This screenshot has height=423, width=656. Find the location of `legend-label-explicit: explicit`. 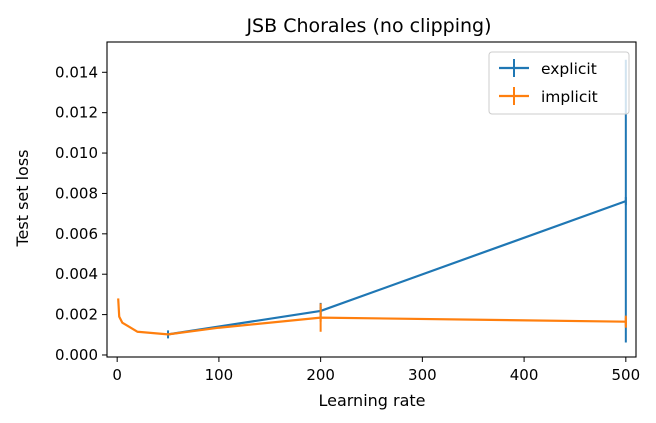

legend-label-explicit: explicit is located at coordinates (569, 69).